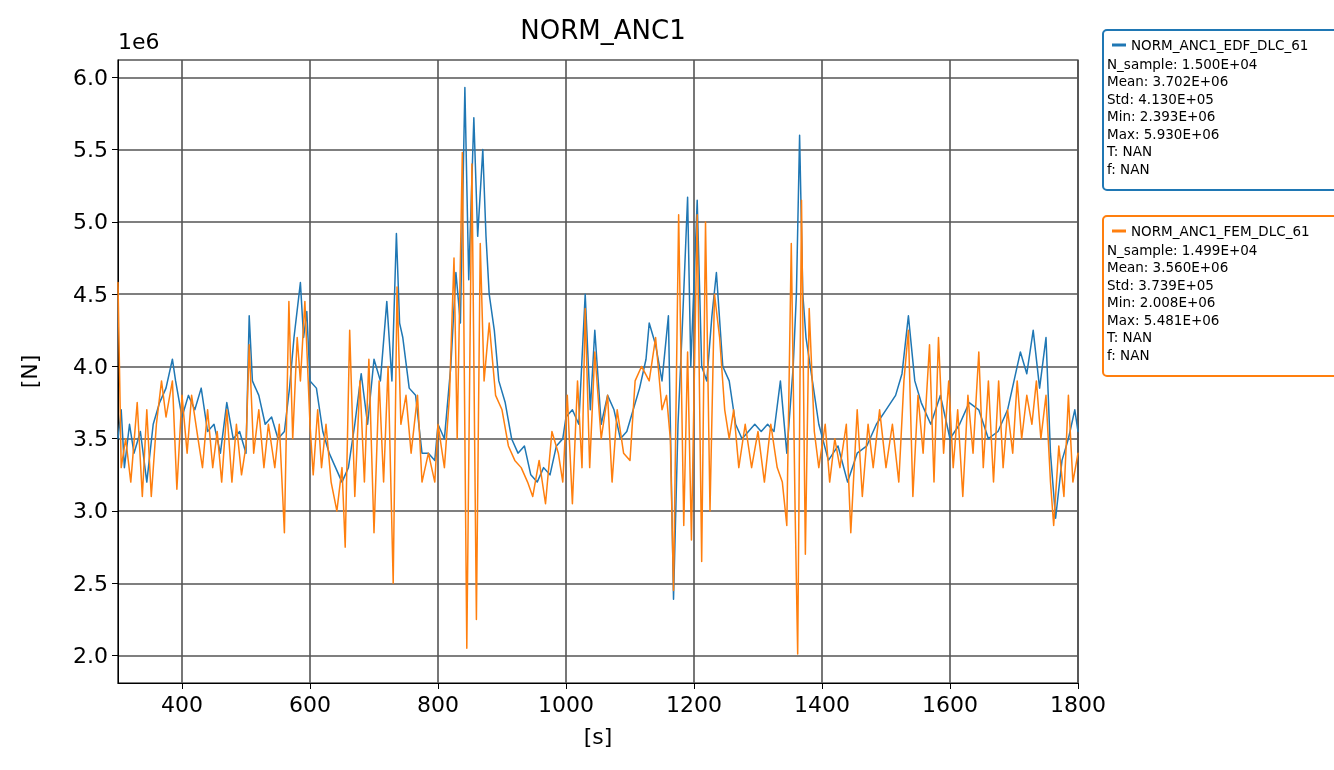 The width and height of the screenshot is (1334, 770). Describe the element at coordinates (139, 41) in the screenshot. I see `text: 1e6` at that location.